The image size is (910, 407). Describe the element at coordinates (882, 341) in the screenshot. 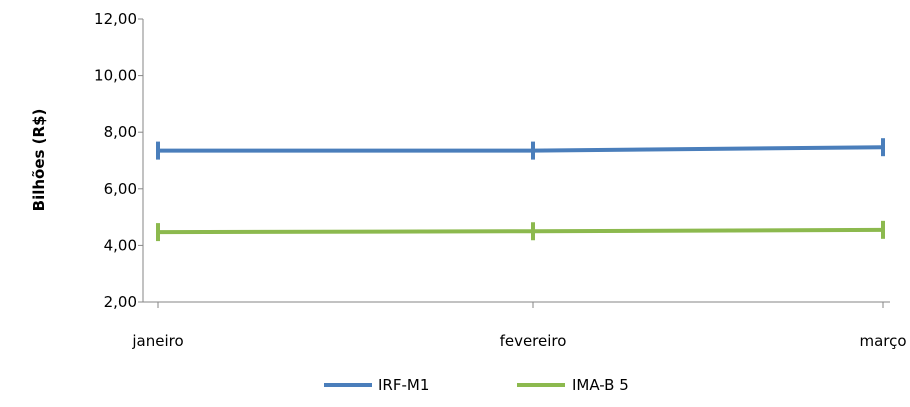

I see `x-tick-label: março` at that location.